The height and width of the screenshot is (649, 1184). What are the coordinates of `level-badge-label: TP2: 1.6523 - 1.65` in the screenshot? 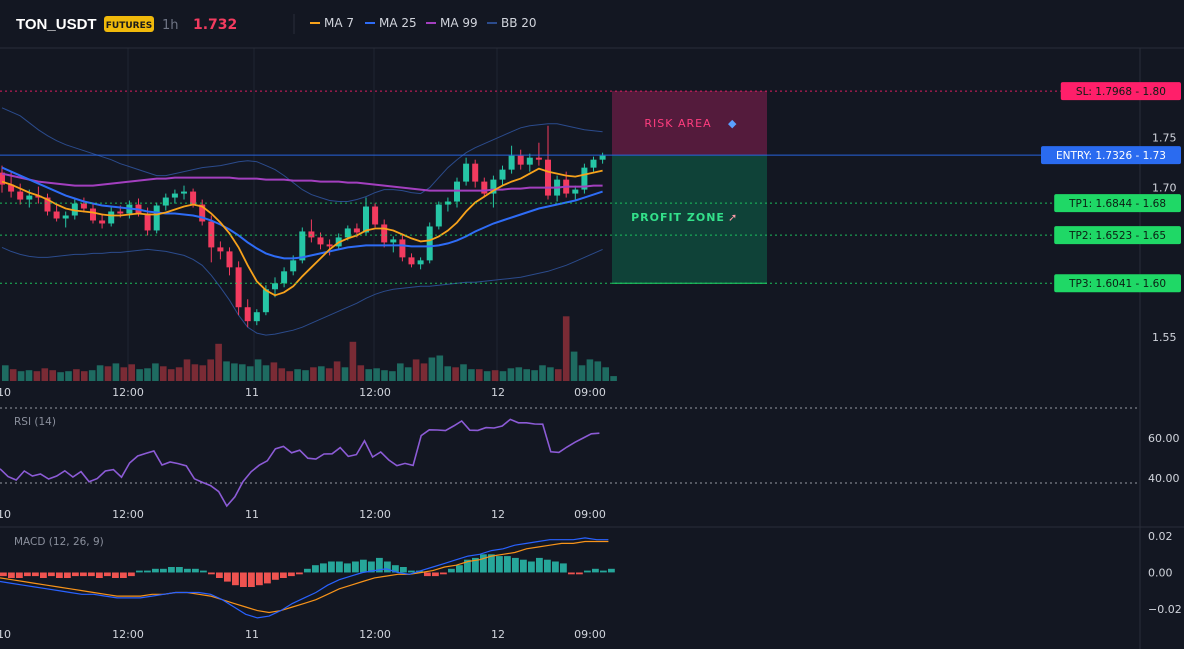 It's located at (1117, 236).